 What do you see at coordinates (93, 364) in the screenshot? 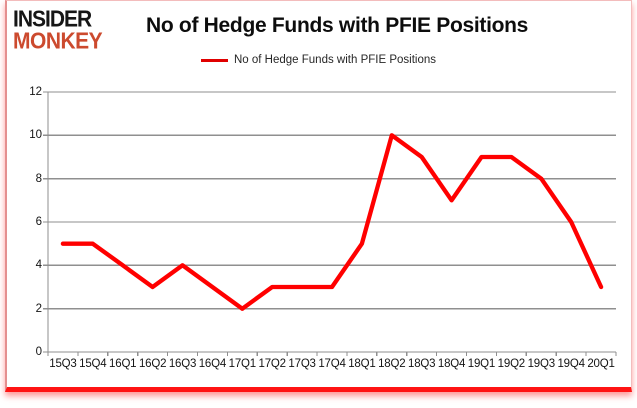
I see `x-tick-label: 15Q4` at bounding box center [93, 364].